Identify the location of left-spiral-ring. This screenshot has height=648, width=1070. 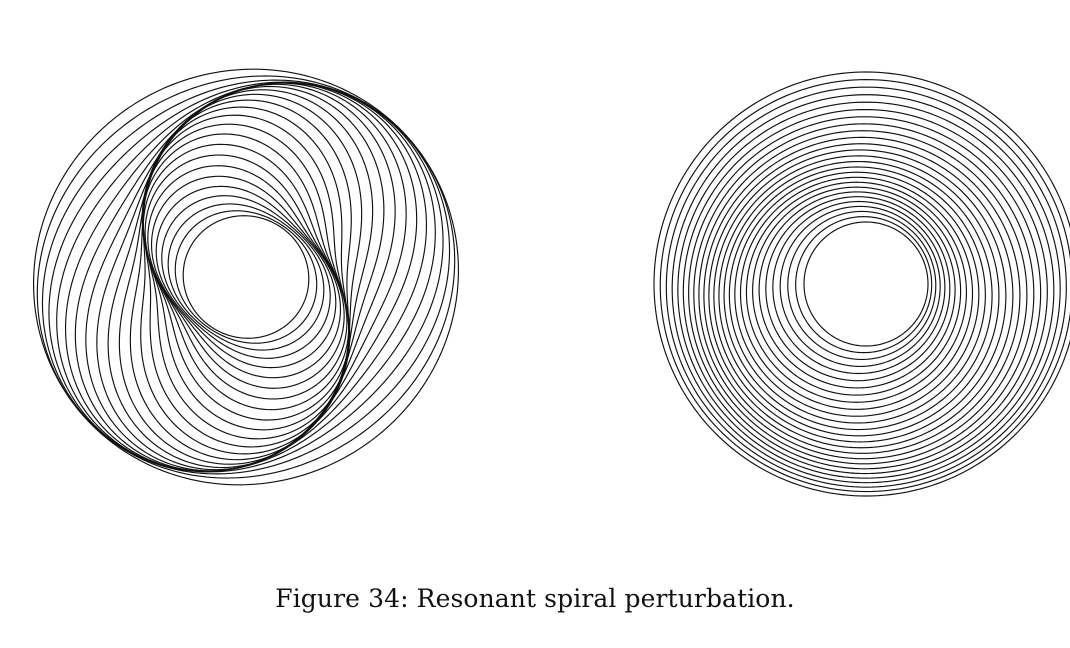
(246, 277).